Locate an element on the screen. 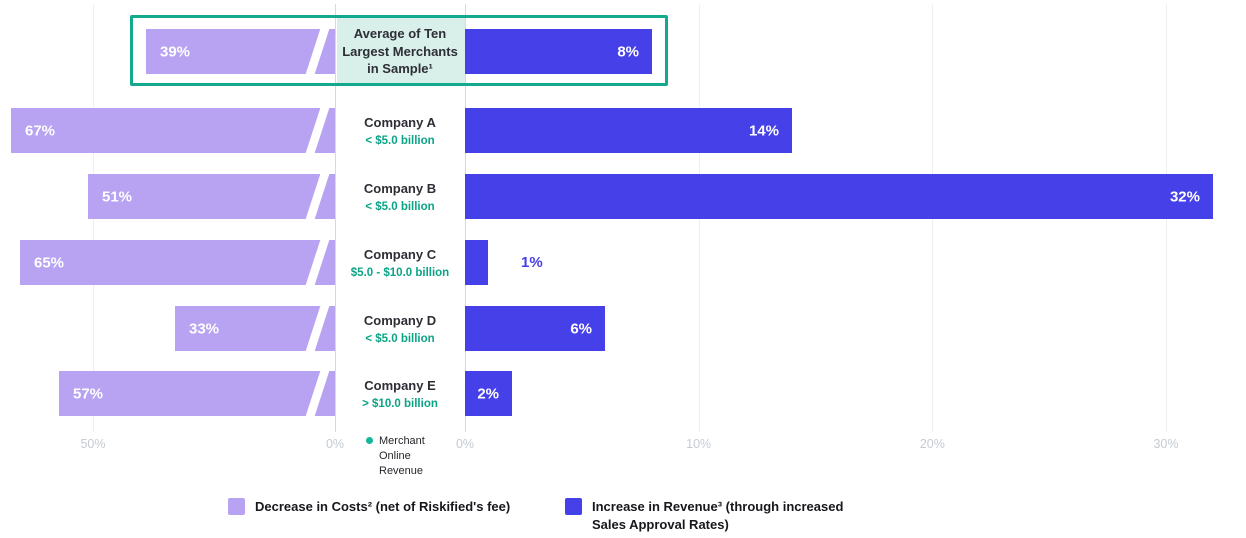 This screenshot has height=538, width=1246. increase-revenue-bar: 6% is located at coordinates (535, 328).